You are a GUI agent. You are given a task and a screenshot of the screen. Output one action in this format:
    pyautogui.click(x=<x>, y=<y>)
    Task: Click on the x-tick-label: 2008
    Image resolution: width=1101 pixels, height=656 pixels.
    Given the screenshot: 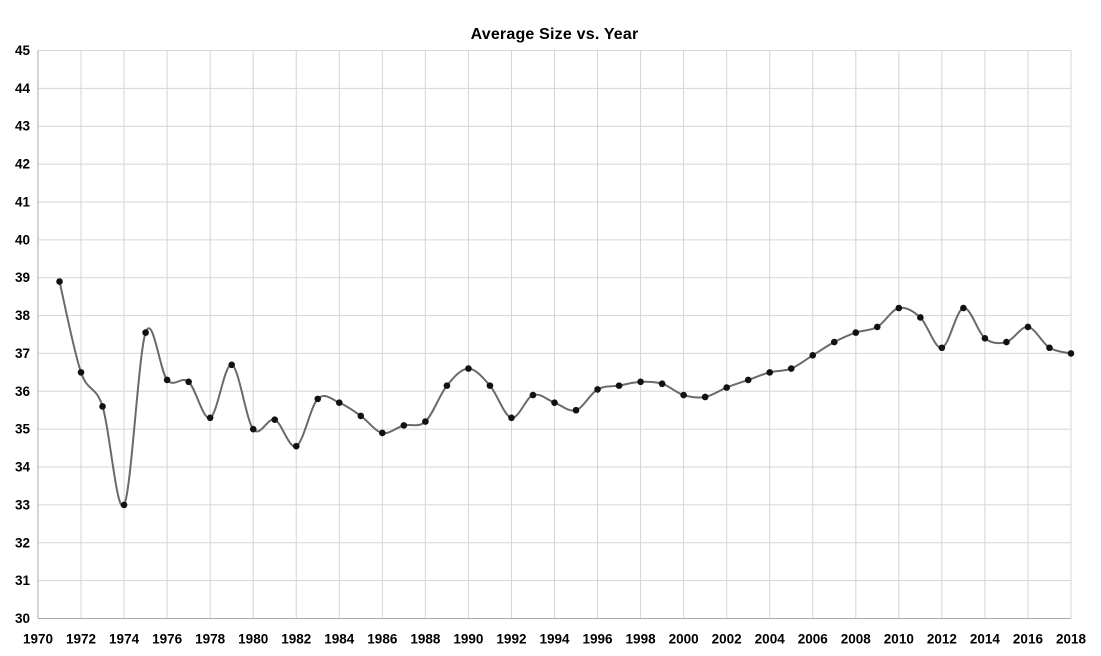 What is the action you would take?
    pyautogui.click(x=856, y=639)
    